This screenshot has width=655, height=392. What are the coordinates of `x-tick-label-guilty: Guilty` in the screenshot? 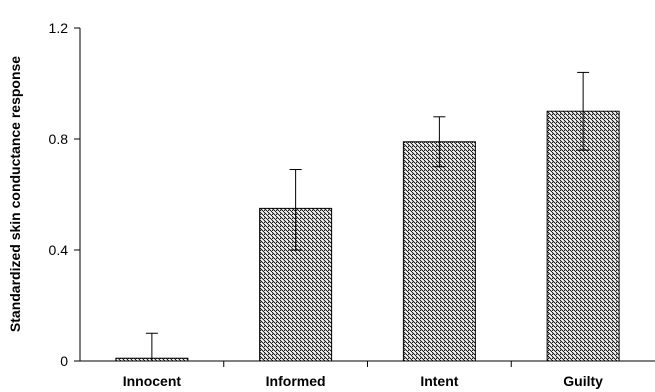 It's located at (583, 381).